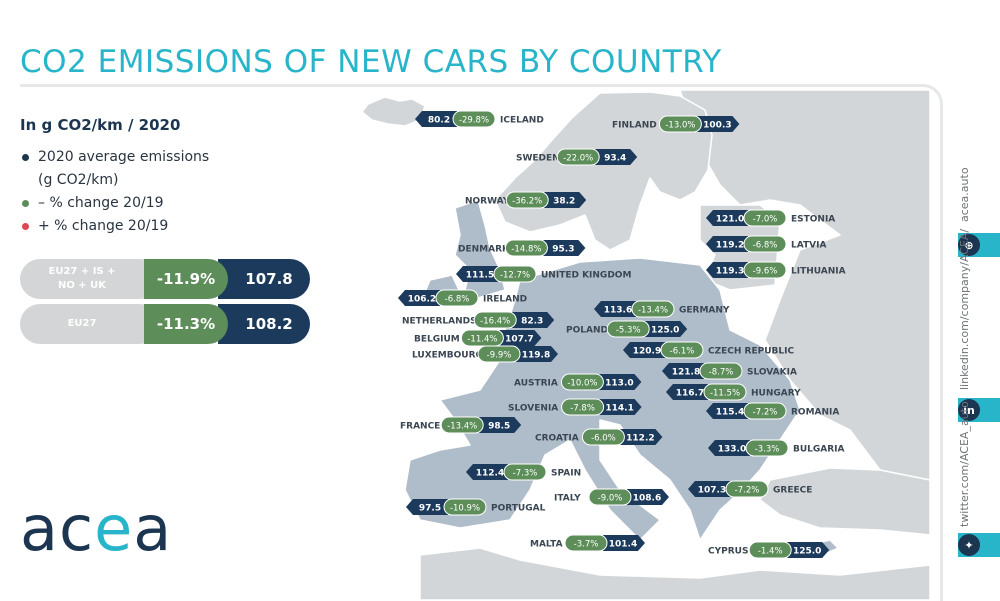  I want to click on value-label: 112.2, so click(640, 439).